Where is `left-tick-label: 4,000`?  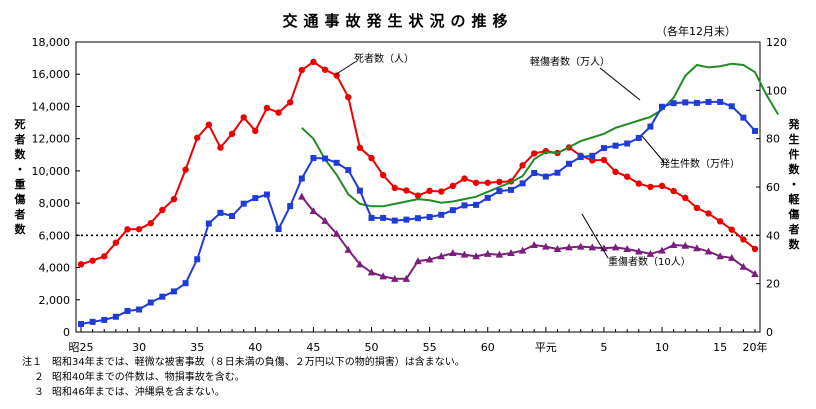 left-tick-label: 4,000 is located at coordinates (55, 268).